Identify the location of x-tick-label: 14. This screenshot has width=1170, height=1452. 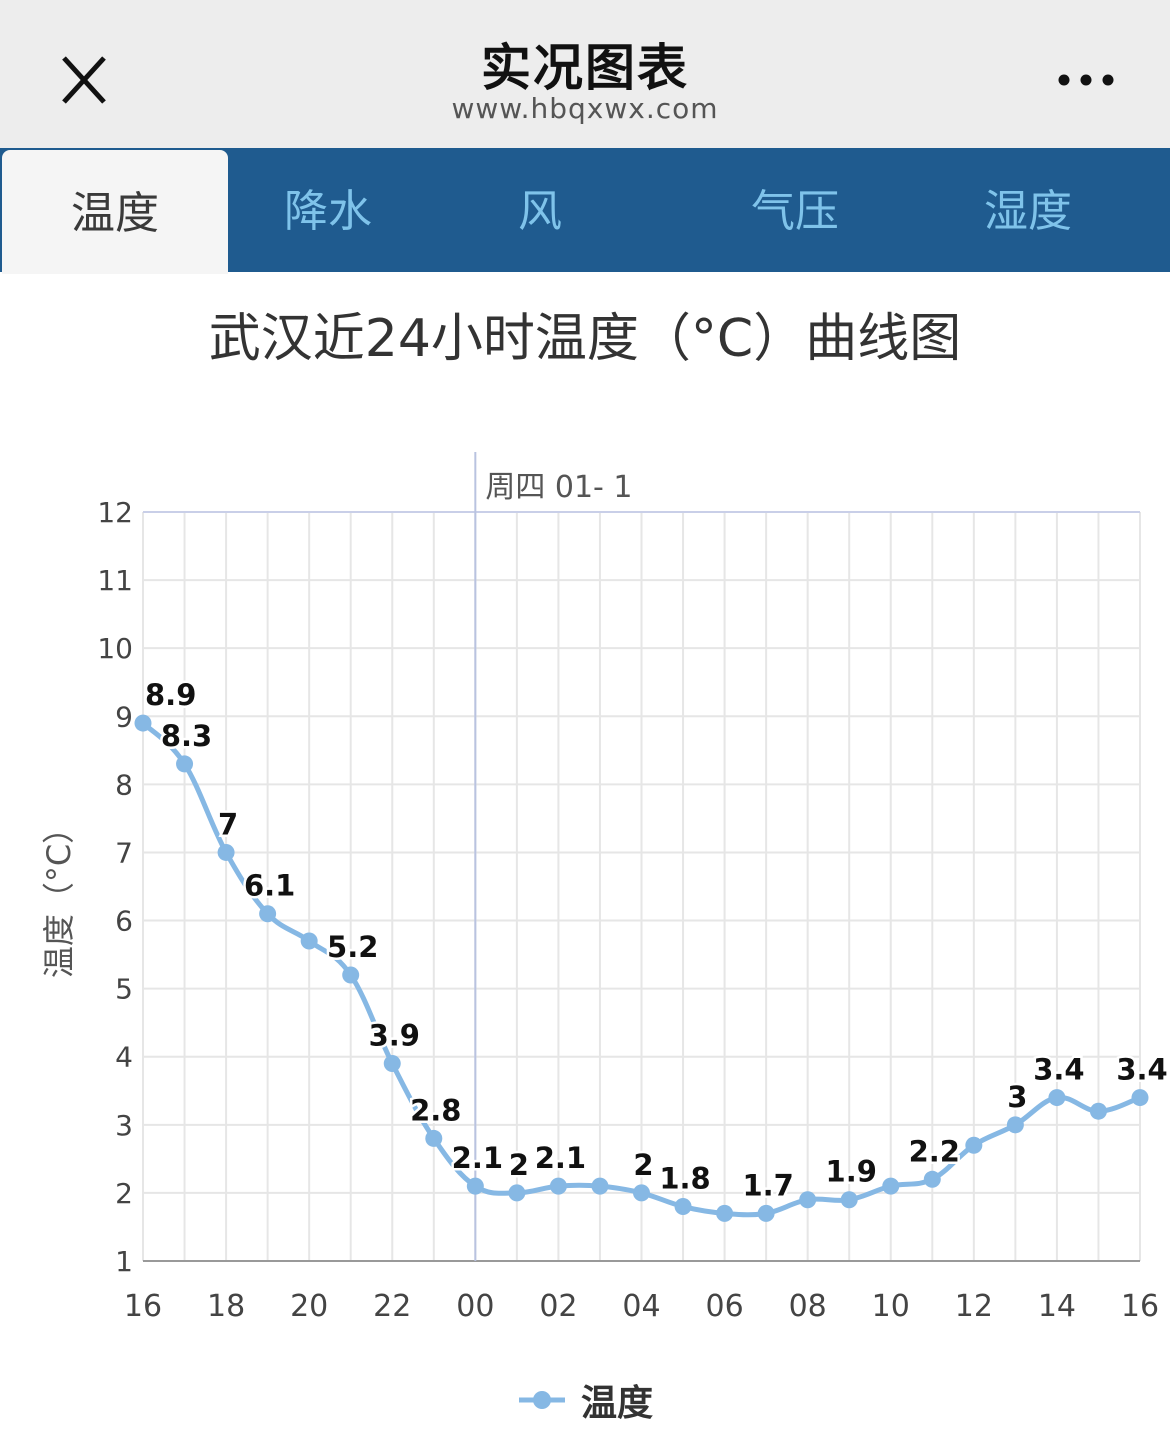
(1057, 1306).